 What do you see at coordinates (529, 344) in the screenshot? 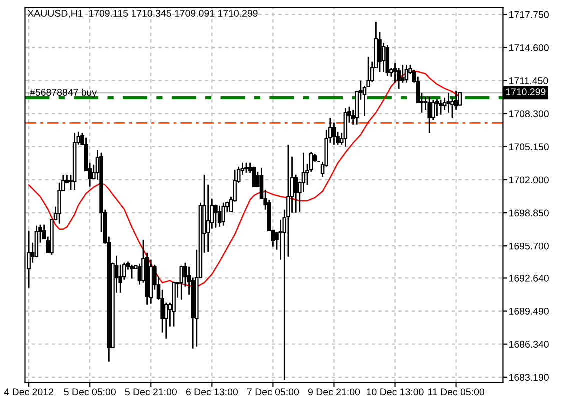
I see `y-tick-label: 1686.340` at bounding box center [529, 344].